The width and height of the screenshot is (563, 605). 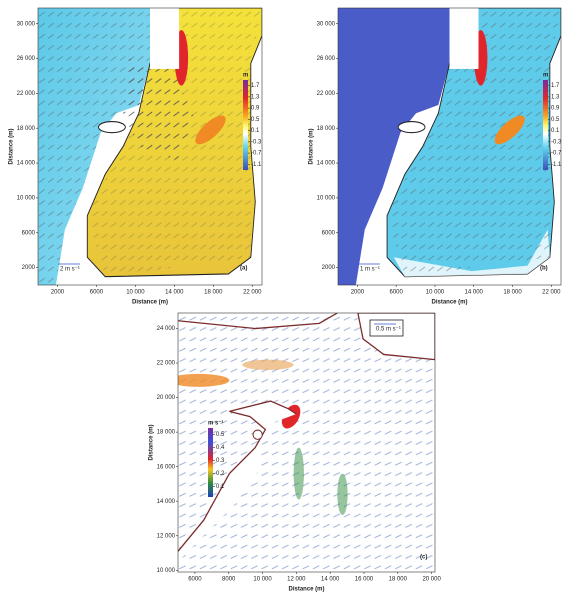 I want to click on scale-label: 0.5 m s⁻¹, so click(x=388, y=330).